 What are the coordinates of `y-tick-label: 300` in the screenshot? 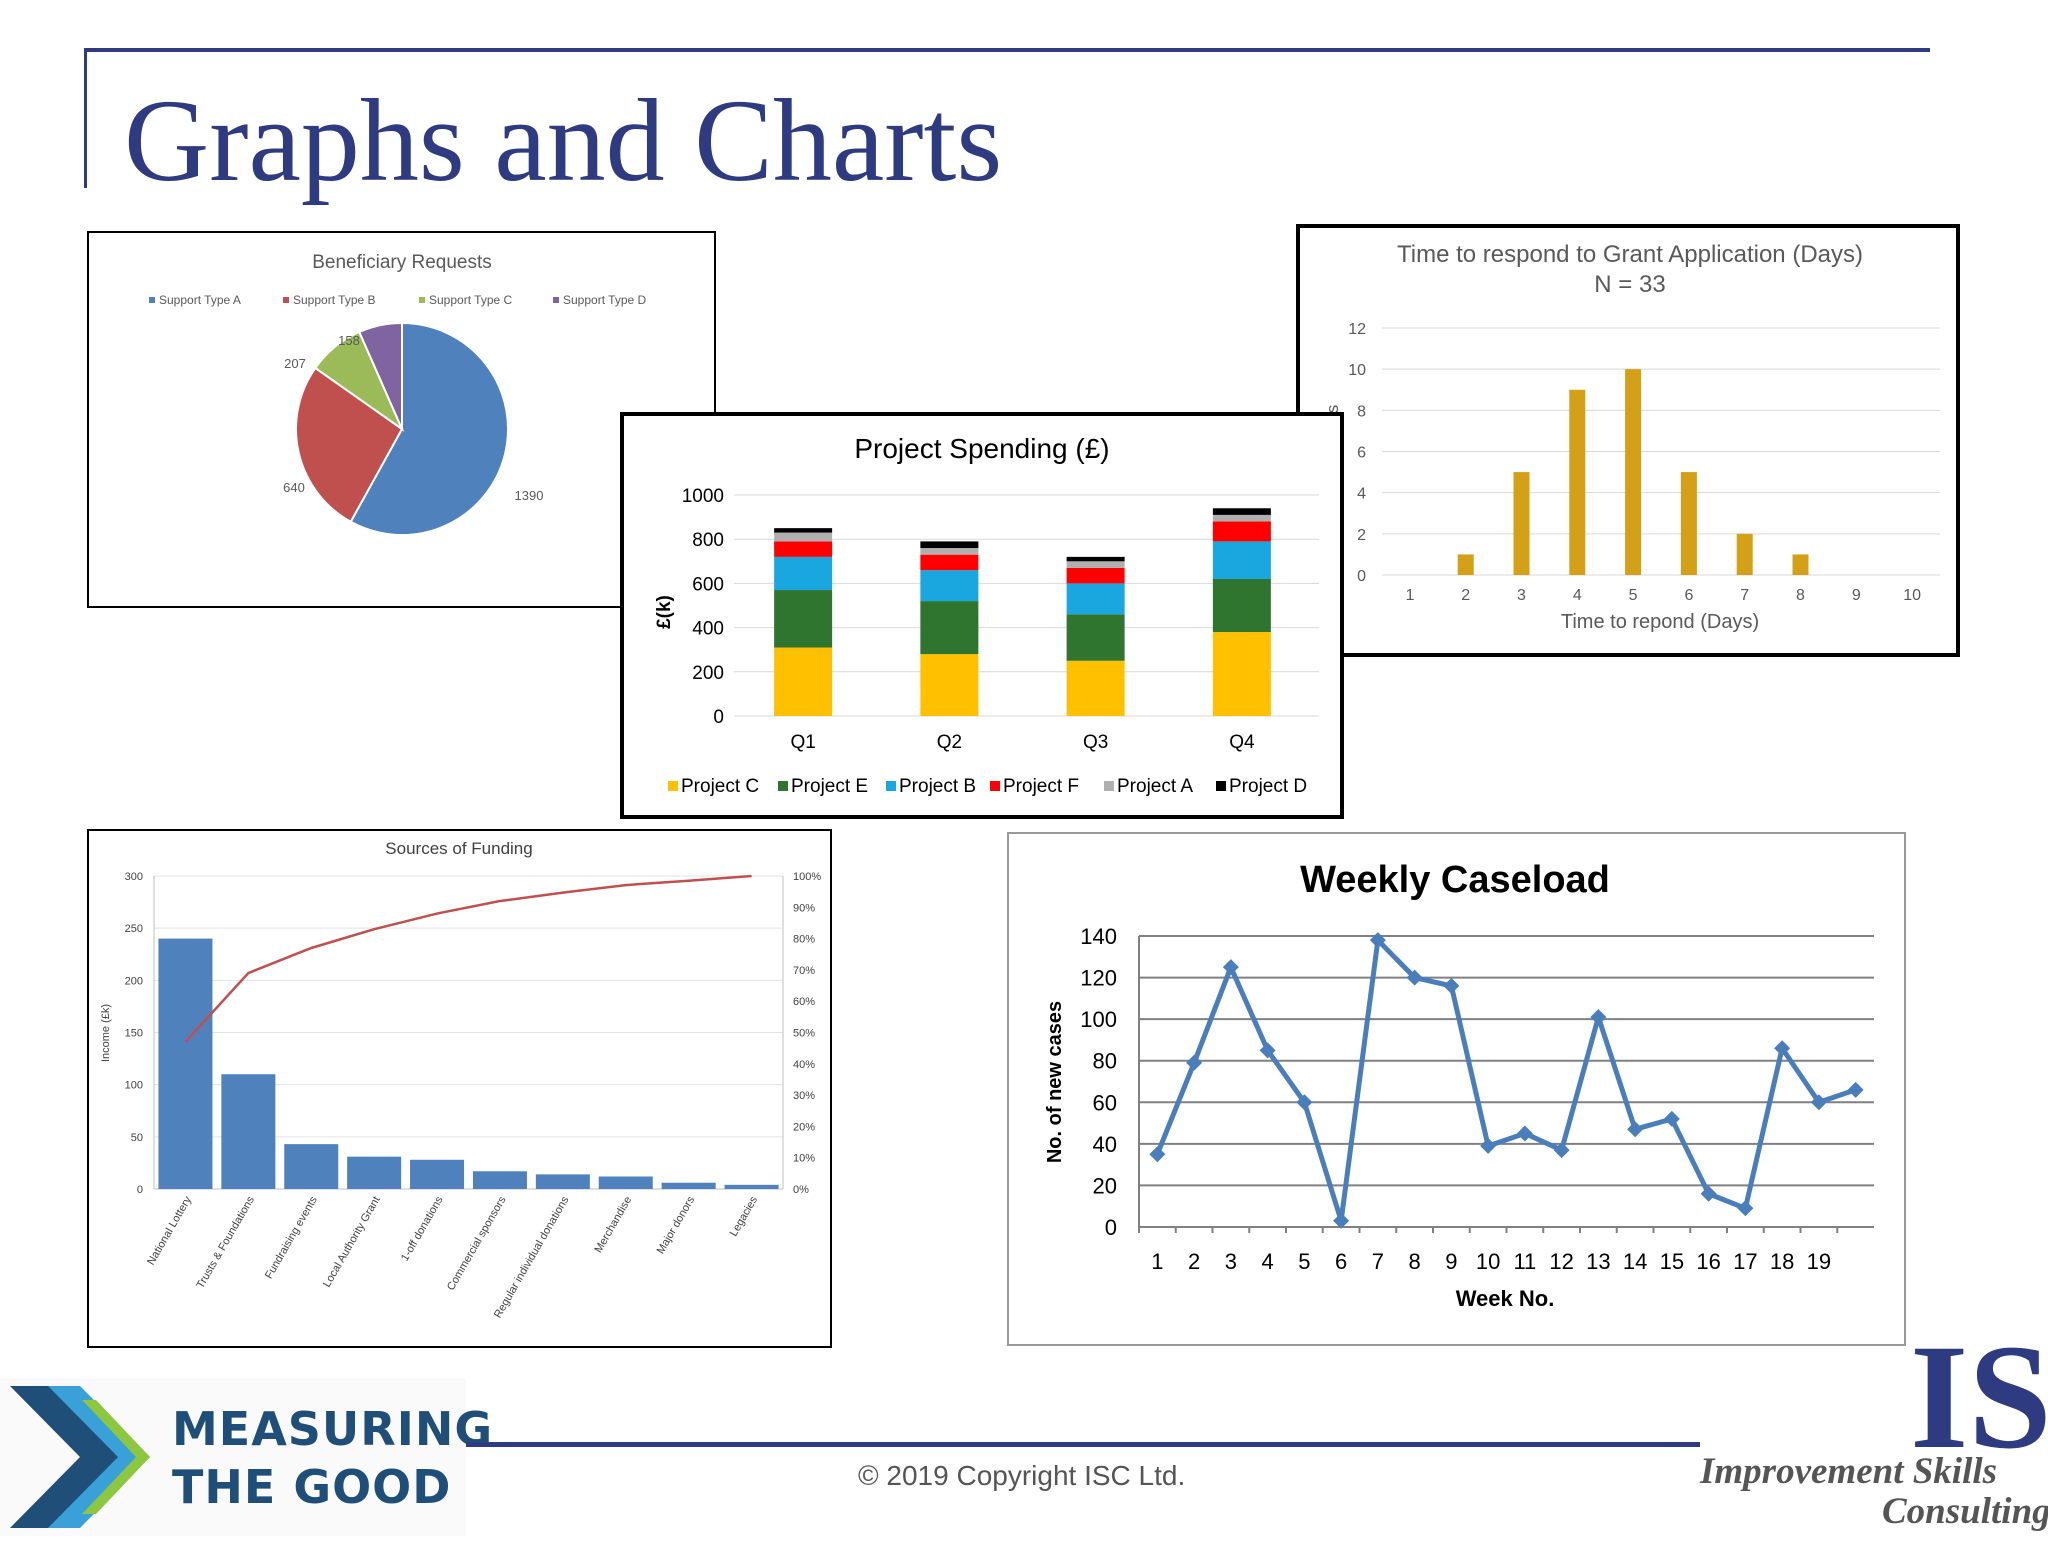 It's located at (134, 877).